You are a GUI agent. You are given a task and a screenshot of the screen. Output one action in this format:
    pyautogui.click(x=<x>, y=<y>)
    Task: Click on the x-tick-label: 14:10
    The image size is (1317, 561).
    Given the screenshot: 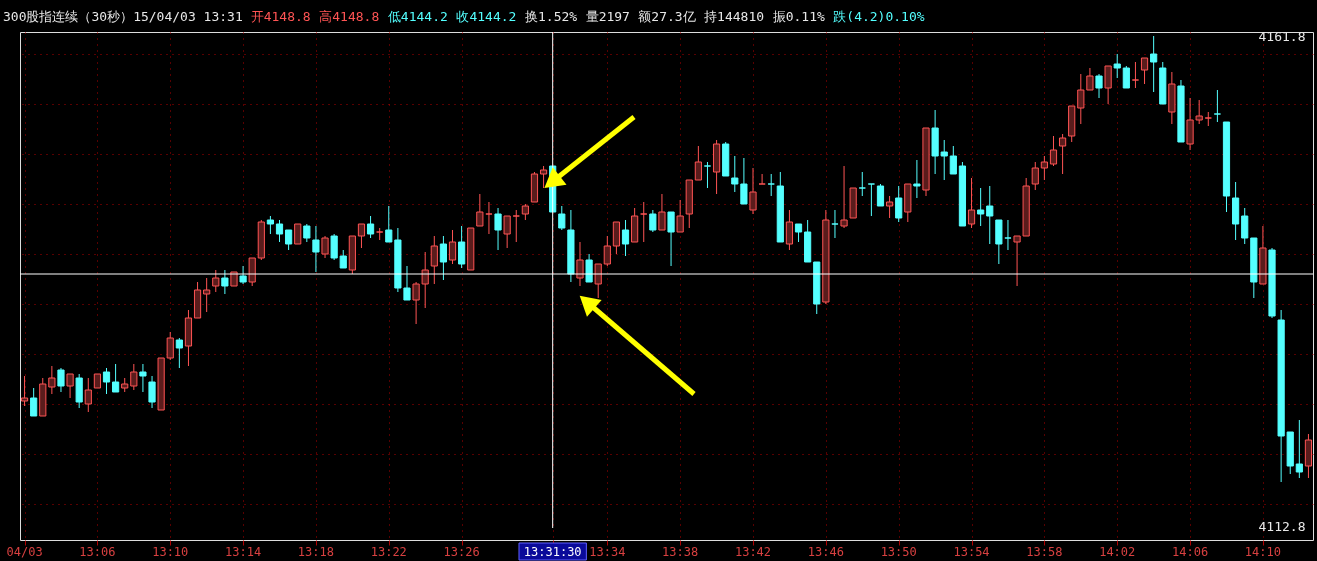 What is the action you would take?
    pyautogui.click(x=1262, y=552)
    